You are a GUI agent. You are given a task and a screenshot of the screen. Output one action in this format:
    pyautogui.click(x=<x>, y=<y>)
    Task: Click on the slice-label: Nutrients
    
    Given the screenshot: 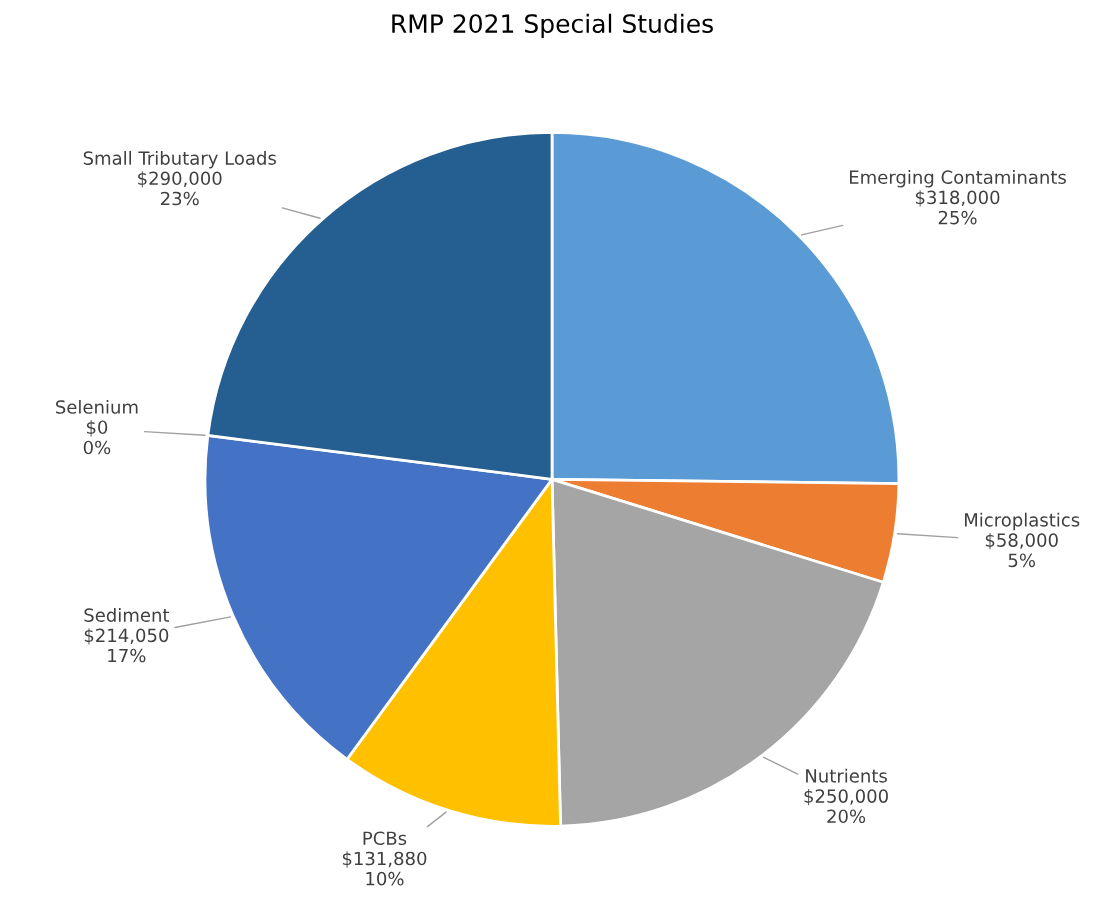 What is the action you would take?
    pyautogui.click(x=846, y=775)
    